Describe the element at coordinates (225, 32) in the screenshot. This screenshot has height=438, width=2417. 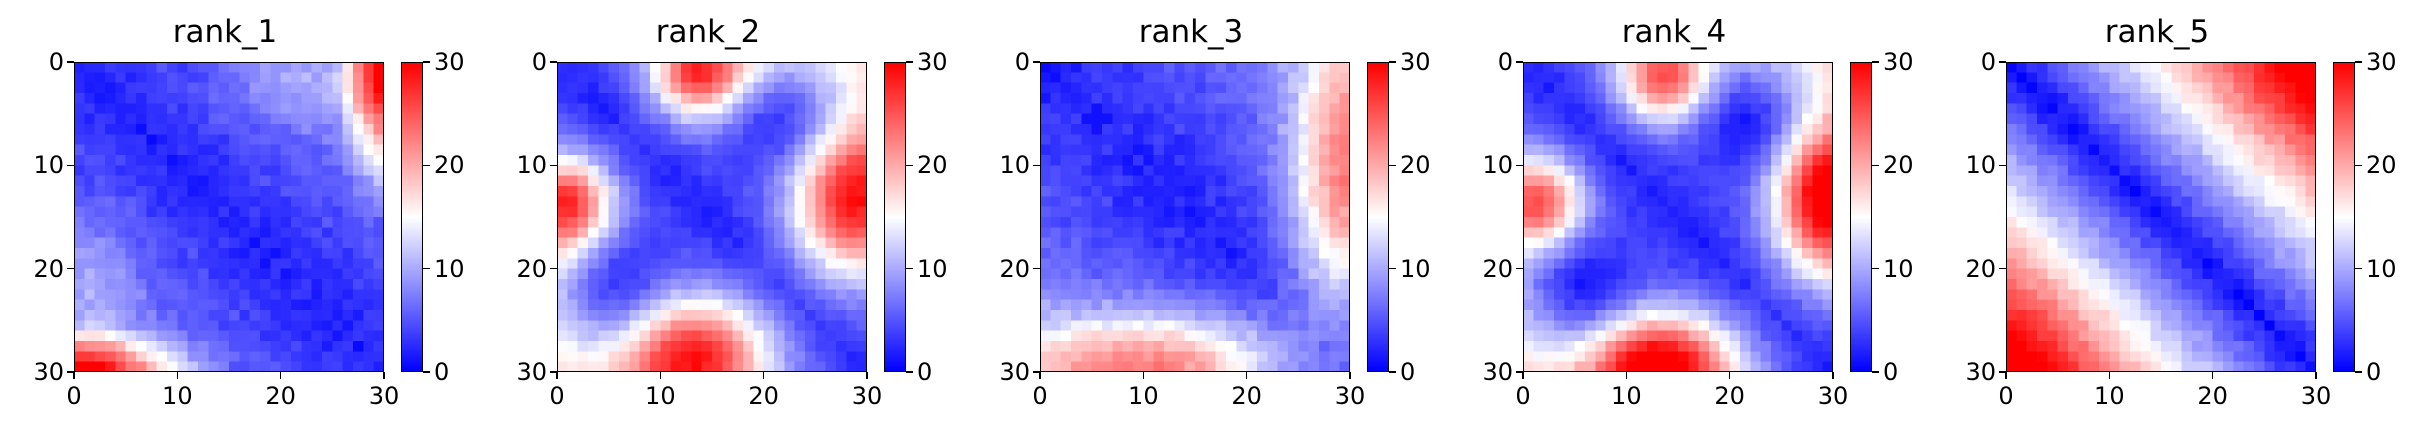
I see `chart-title: rank_1` at that location.